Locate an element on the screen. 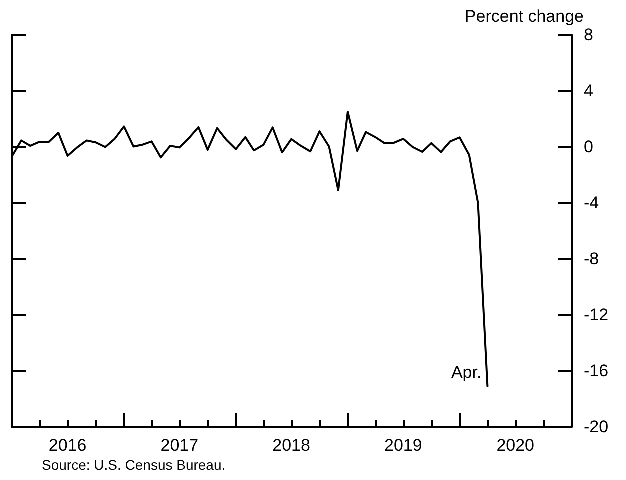 The height and width of the screenshot is (480, 626). y-tick-label: -16 is located at coordinates (596, 371).